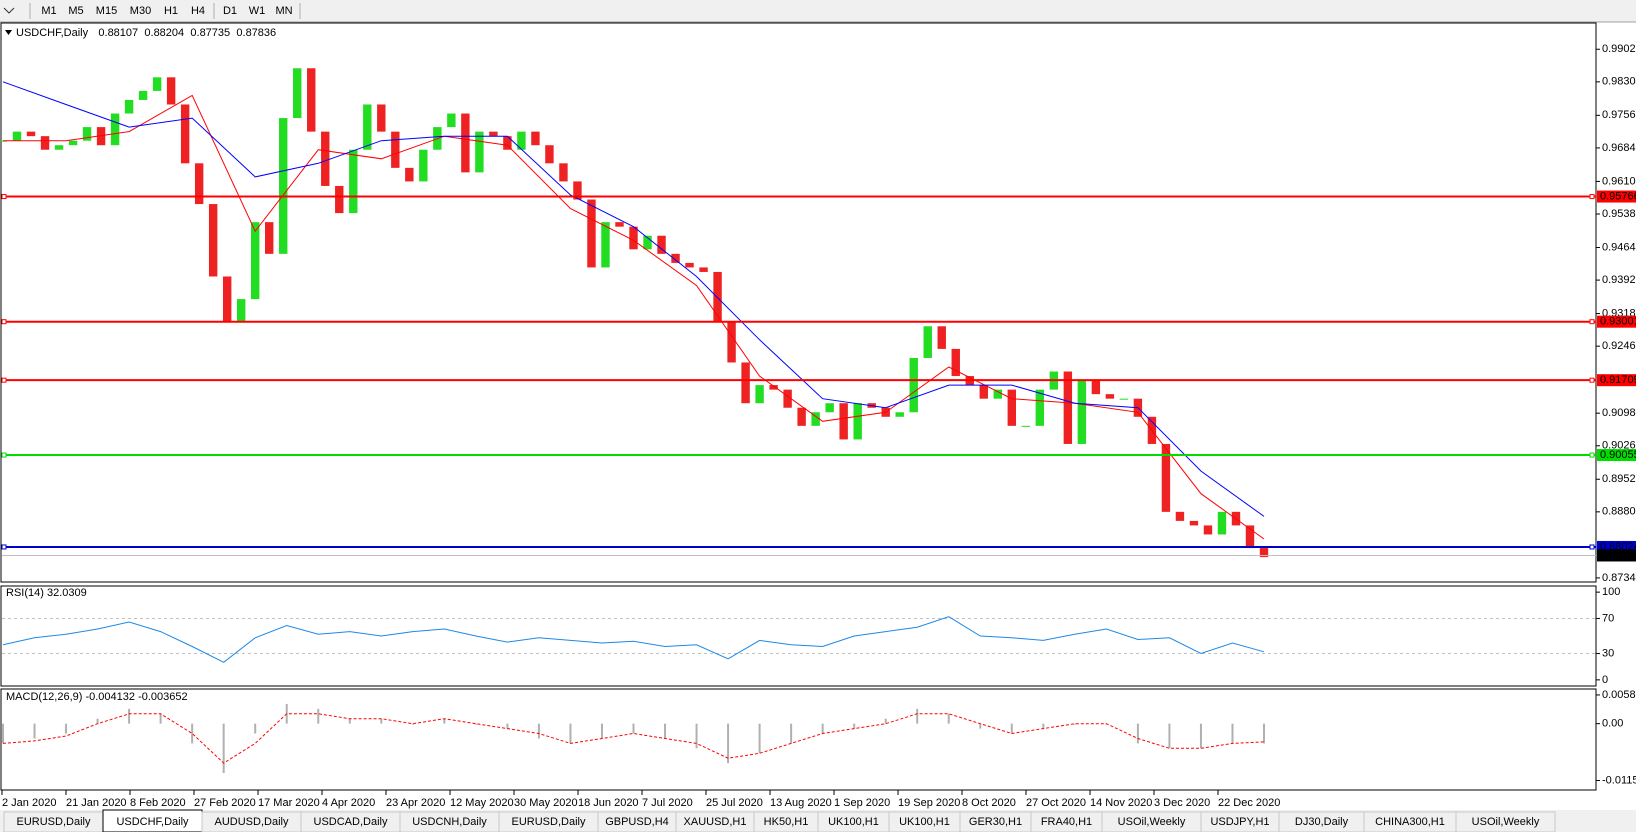 The image size is (1636, 832). I want to click on tab-label: HK50,H1, so click(786, 822).